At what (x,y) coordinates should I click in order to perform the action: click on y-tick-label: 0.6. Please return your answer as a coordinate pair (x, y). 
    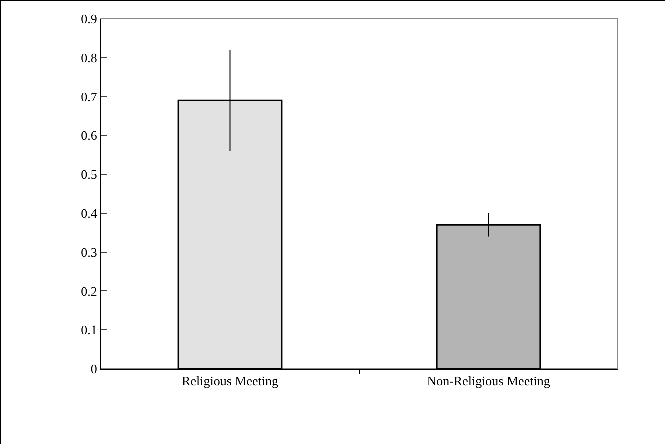
    Looking at the image, I should click on (89, 136).